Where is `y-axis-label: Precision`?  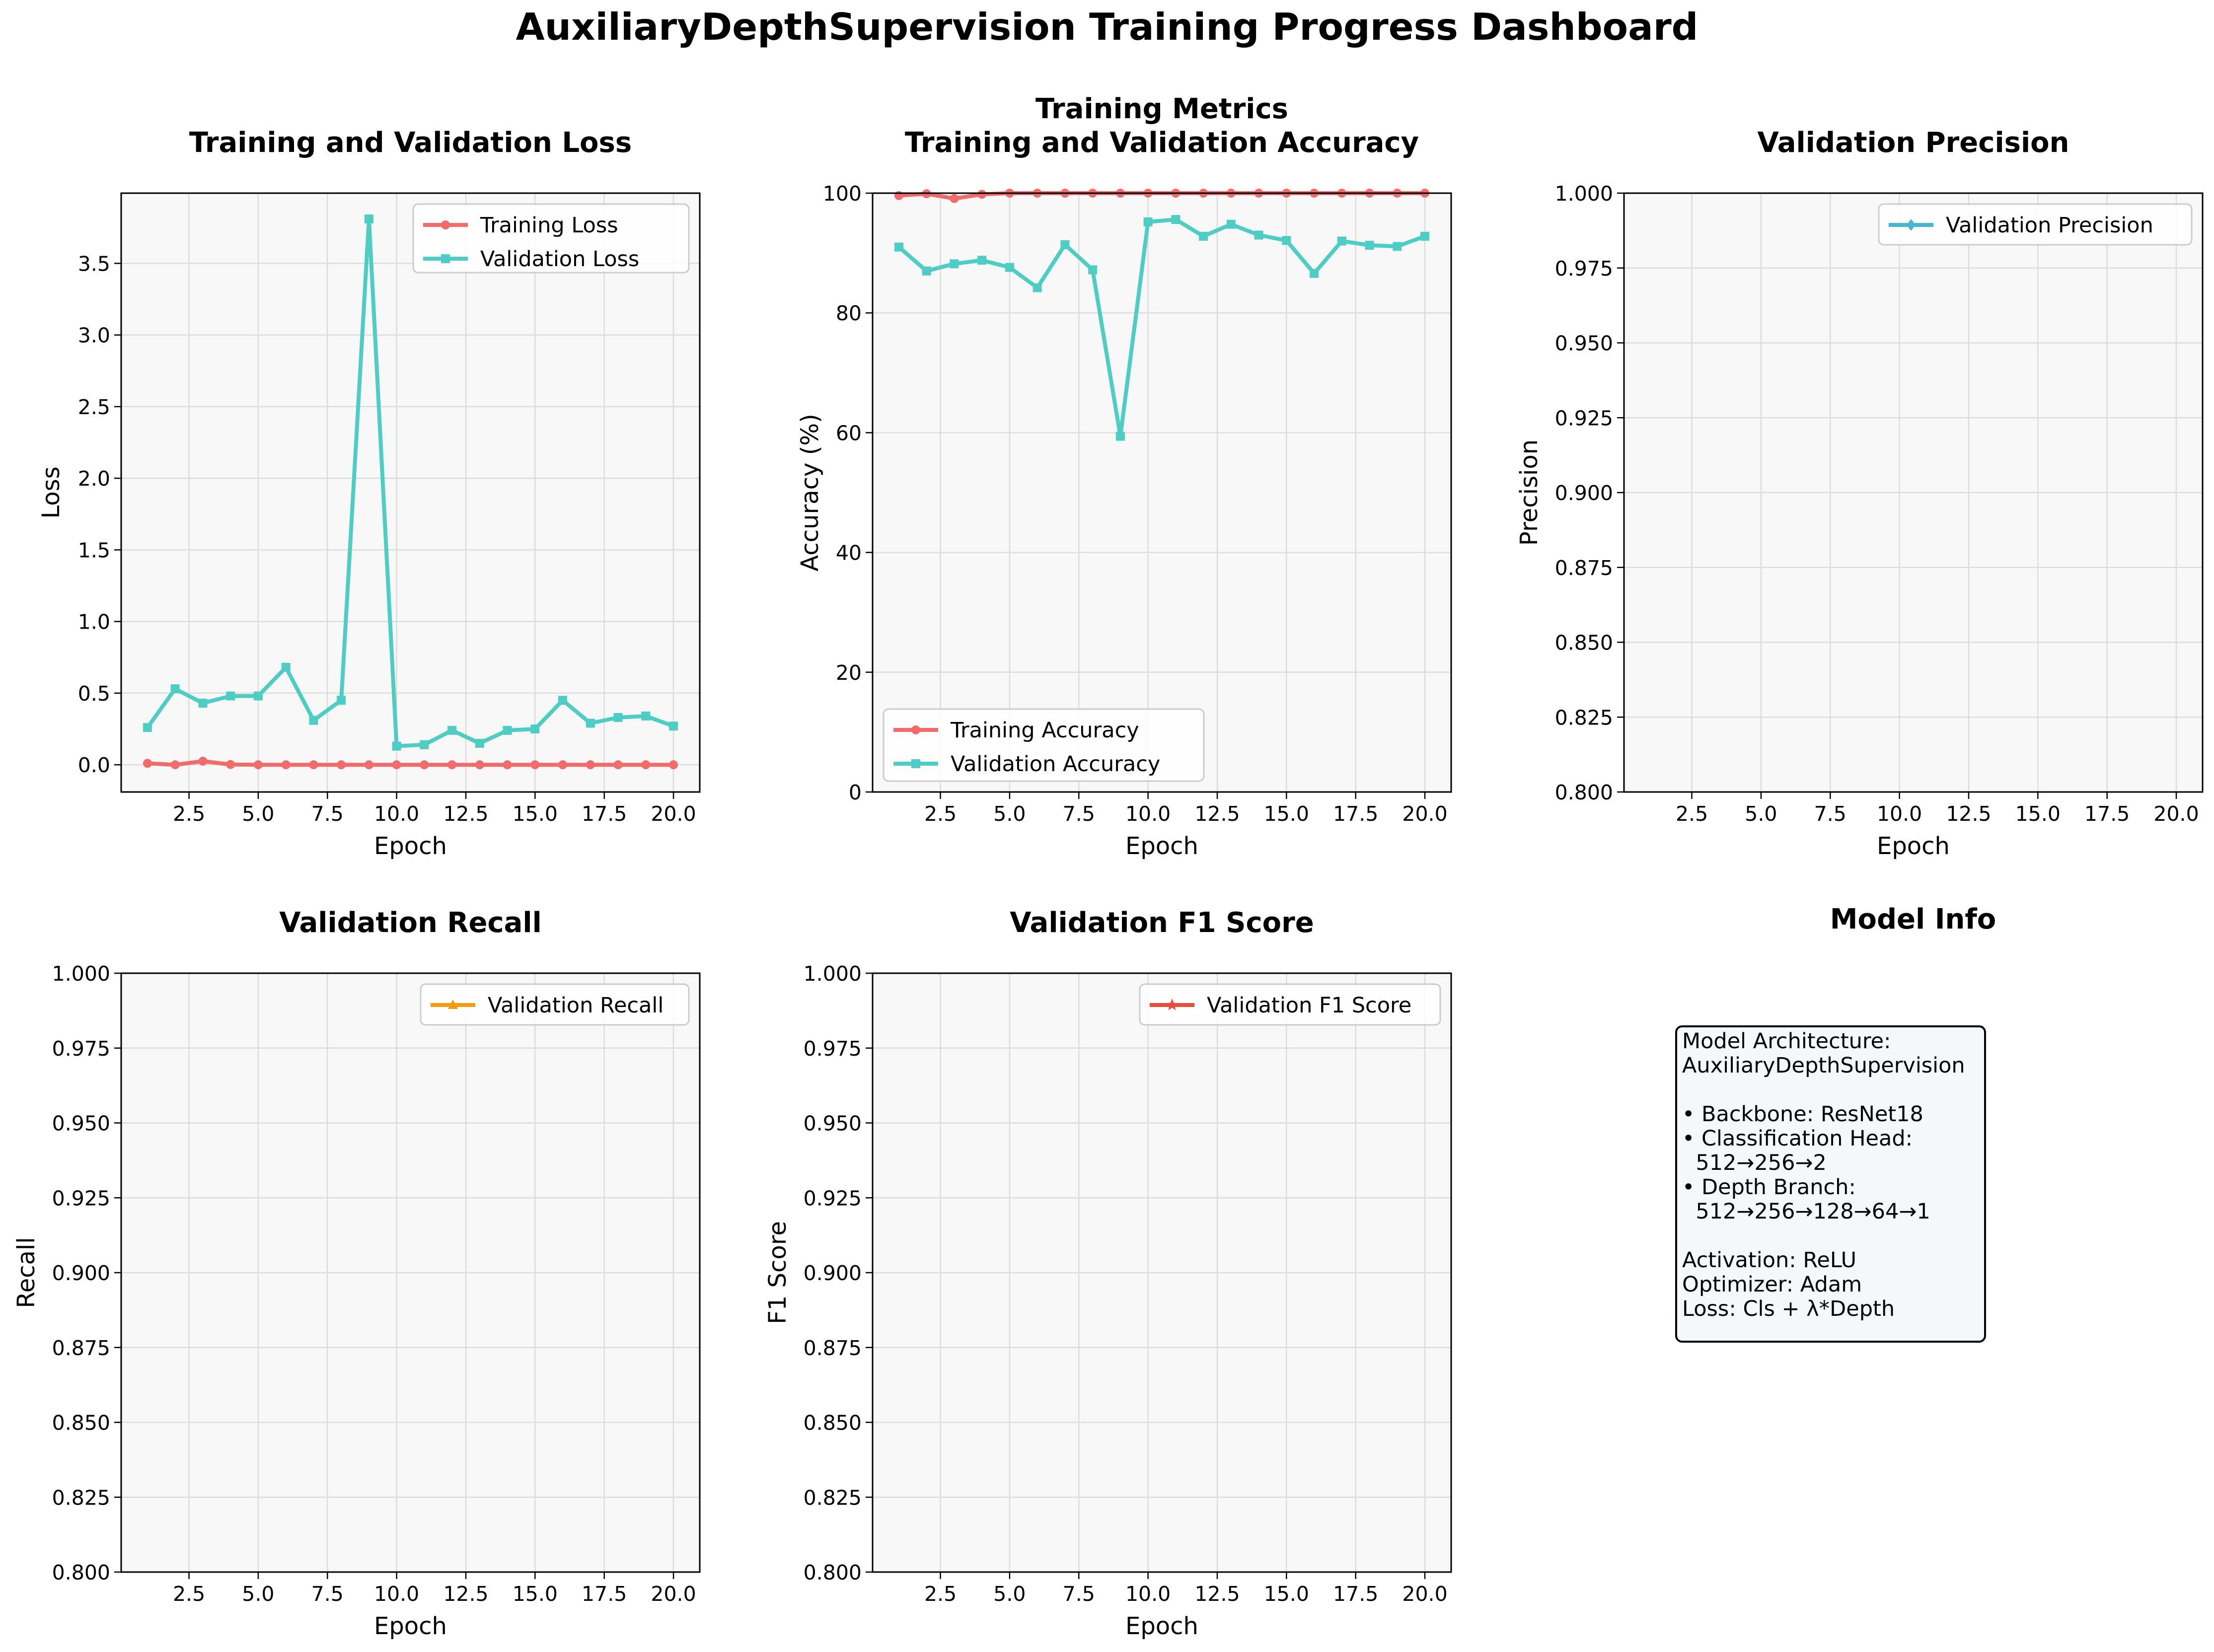
y-axis-label: Precision is located at coordinates (1529, 492).